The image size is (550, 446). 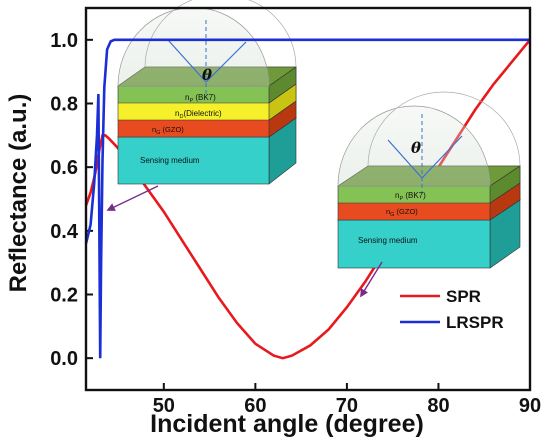 What do you see at coordinates (475, 322) in the screenshot?
I see `legend-label-lrspr: LRSPR` at bounding box center [475, 322].